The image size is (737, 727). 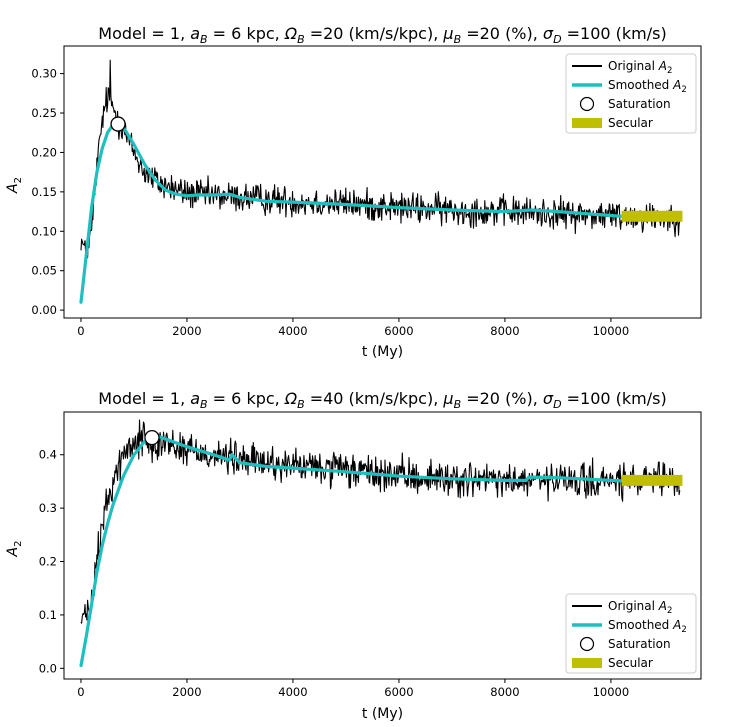 What do you see at coordinates (374, 398) in the screenshot?
I see `title-part: =40 (km/s/kpc),` at bounding box center [374, 398].